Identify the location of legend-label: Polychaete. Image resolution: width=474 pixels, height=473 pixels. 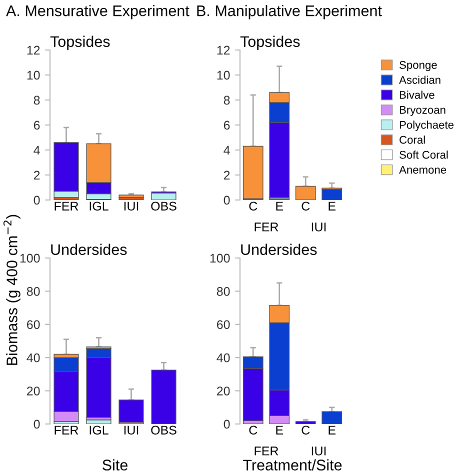
(427, 125).